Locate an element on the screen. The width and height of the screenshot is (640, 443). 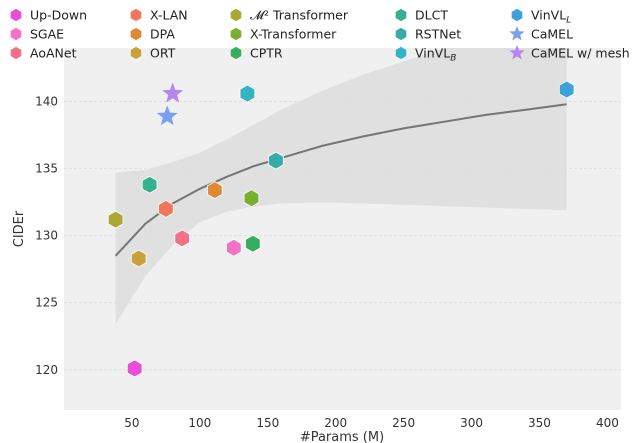
y-tick-label: 130 is located at coordinates (46, 236).